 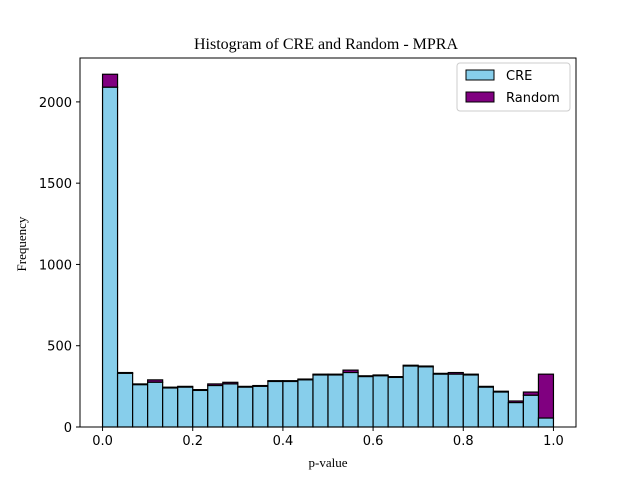 What do you see at coordinates (480, 97) in the screenshot?
I see `legend-swatch-random` at bounding box center [480, 97].